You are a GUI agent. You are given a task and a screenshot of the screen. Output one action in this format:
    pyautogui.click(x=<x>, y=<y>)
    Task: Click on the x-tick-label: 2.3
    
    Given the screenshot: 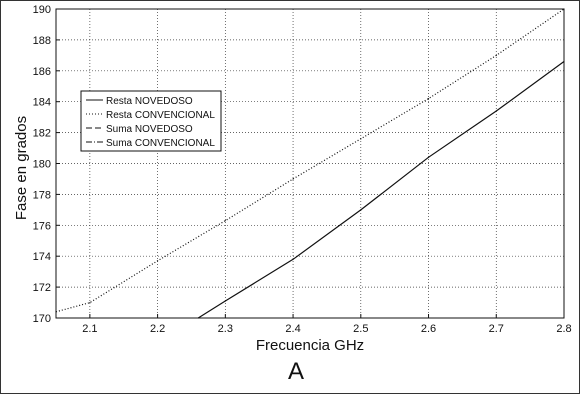 What is the action you would take?
    pyautogui.click(x=225, y=329)
    